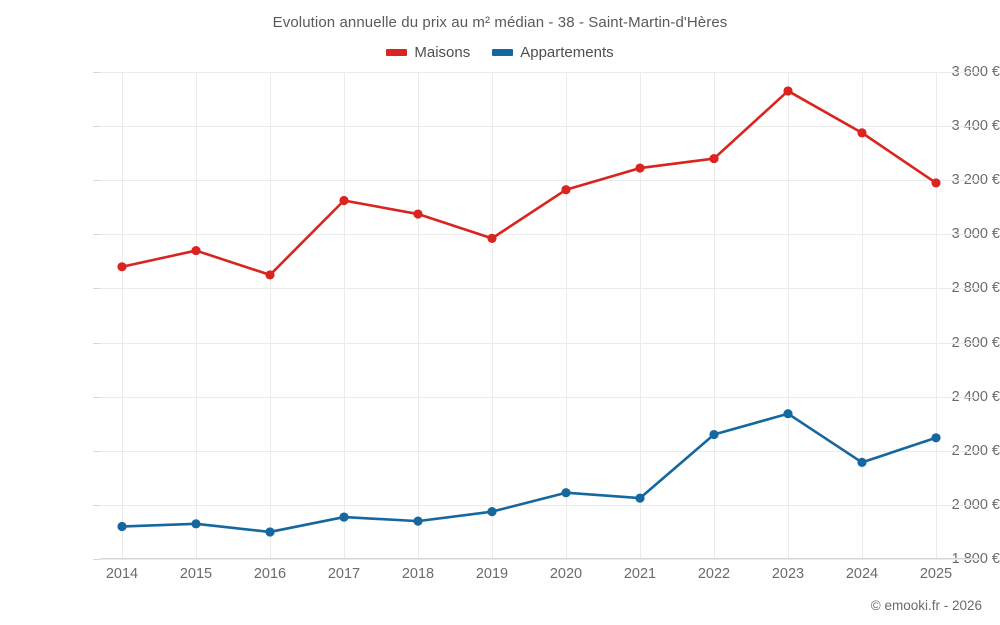 Image resolution: width=1000 pixels, height=625 pixels. What do you see at coordinates (344, 574) in the screenshot?
I see `x-axis-tick-label: 2017` at bounding box center [344, 574].